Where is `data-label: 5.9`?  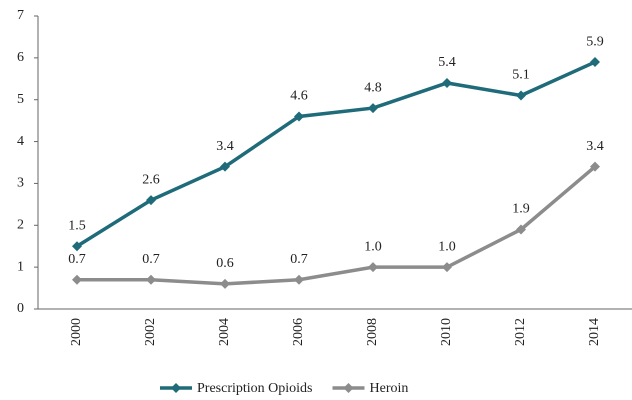 data-label: 5.9 is located at coordinates (595, 41).